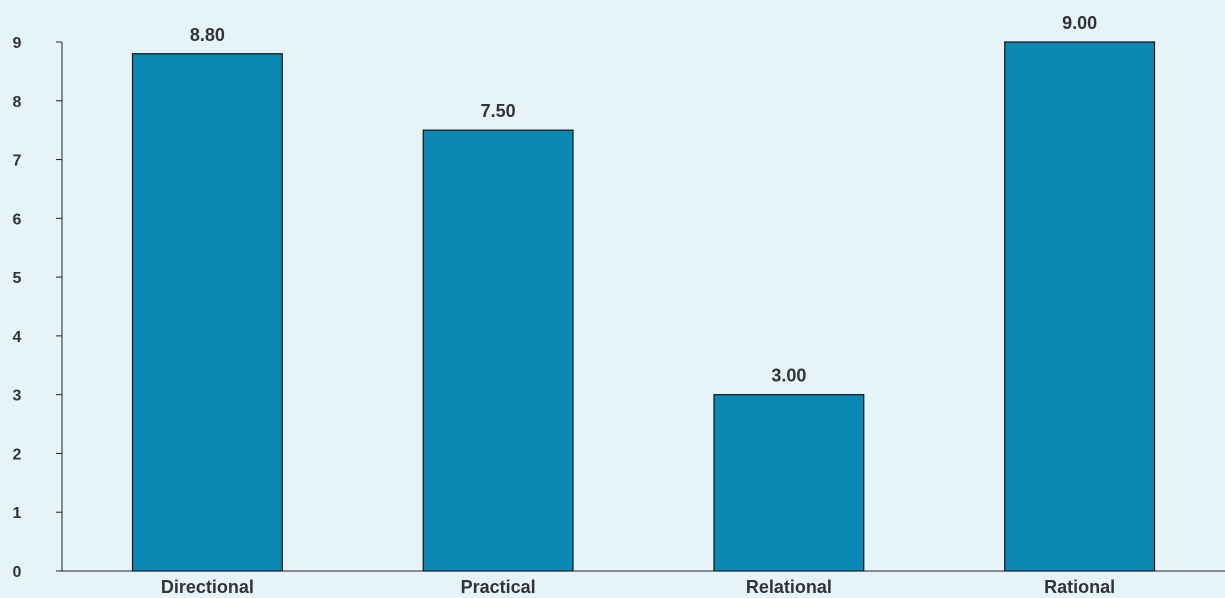 Image resolution: width=1225 pixels, height=598 pixels. Describe the element at coordinates (788, 376) in the screenshot. I see `value-label-relational: 3.00` at that location.